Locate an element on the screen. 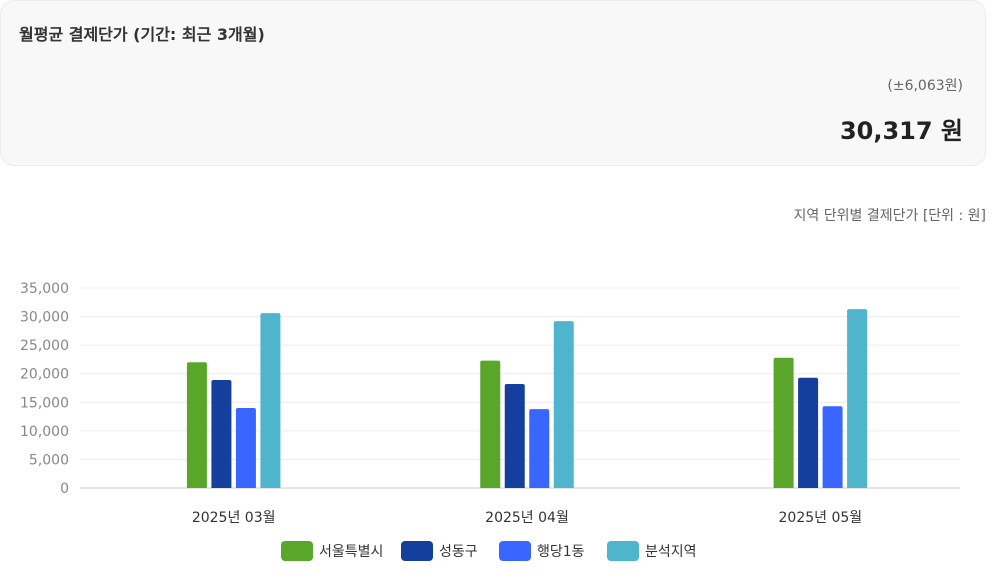 The width and height of the screenshot is (1000, 585). legend-label: 분석지역 is located at coordinates (671, 552).